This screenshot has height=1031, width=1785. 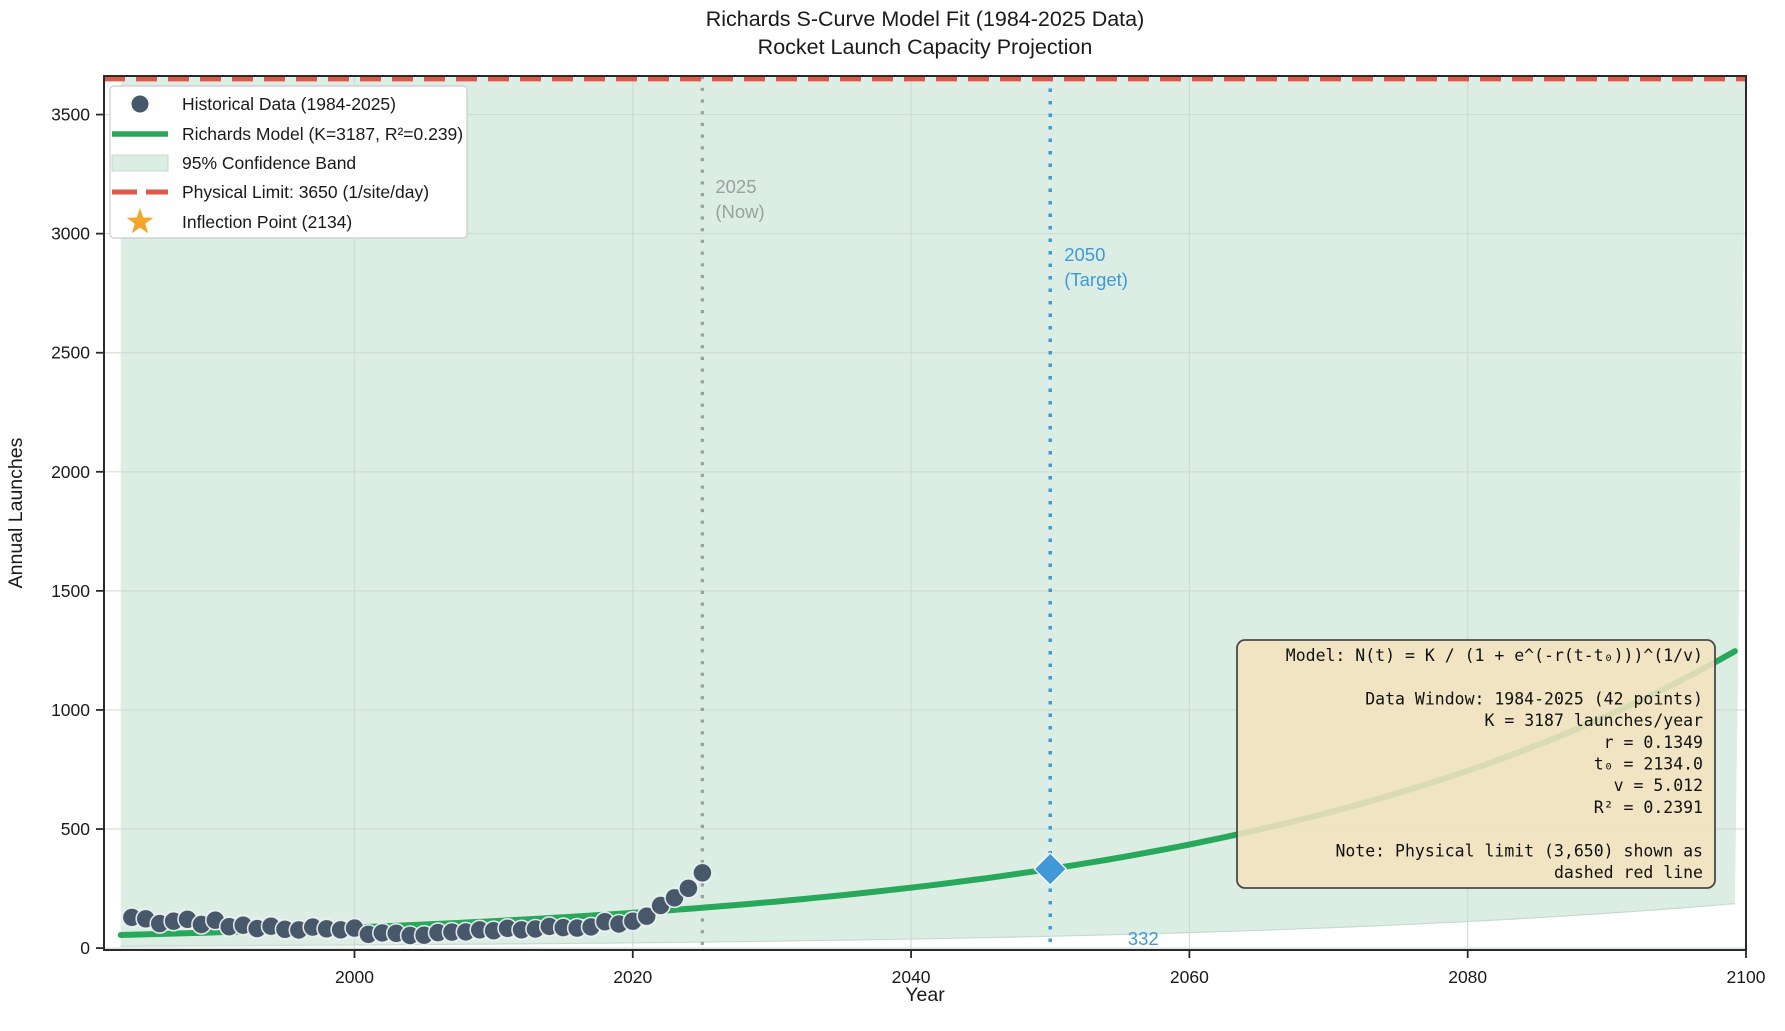 I want to click on info-box-line: r = 0.1349, so click(x=1653, y=742).